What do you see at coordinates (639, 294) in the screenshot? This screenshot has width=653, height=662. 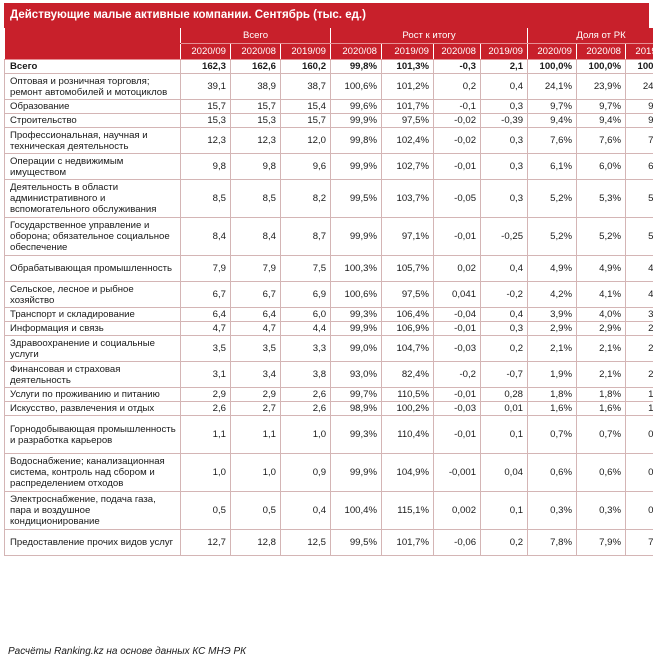 I see `table-cell: 4,3%` at bounding box center [639, 294].